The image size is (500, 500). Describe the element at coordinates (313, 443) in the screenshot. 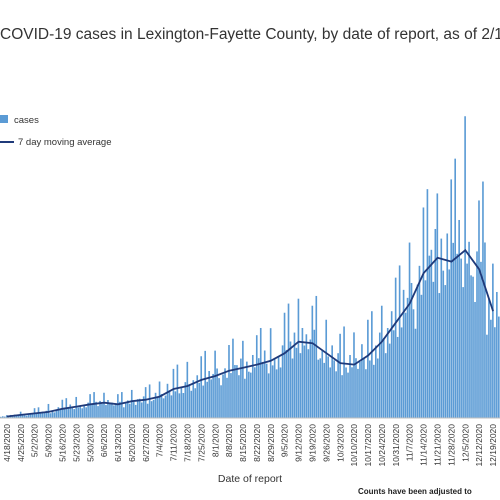

I see `x-tick-label: 9/19/2020` at that location.